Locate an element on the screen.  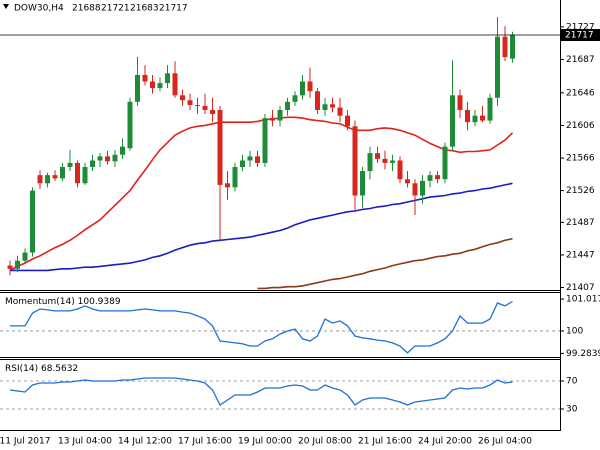
rsi-title: RSI(14) 68.5632 is located at coordinates (41, 369).